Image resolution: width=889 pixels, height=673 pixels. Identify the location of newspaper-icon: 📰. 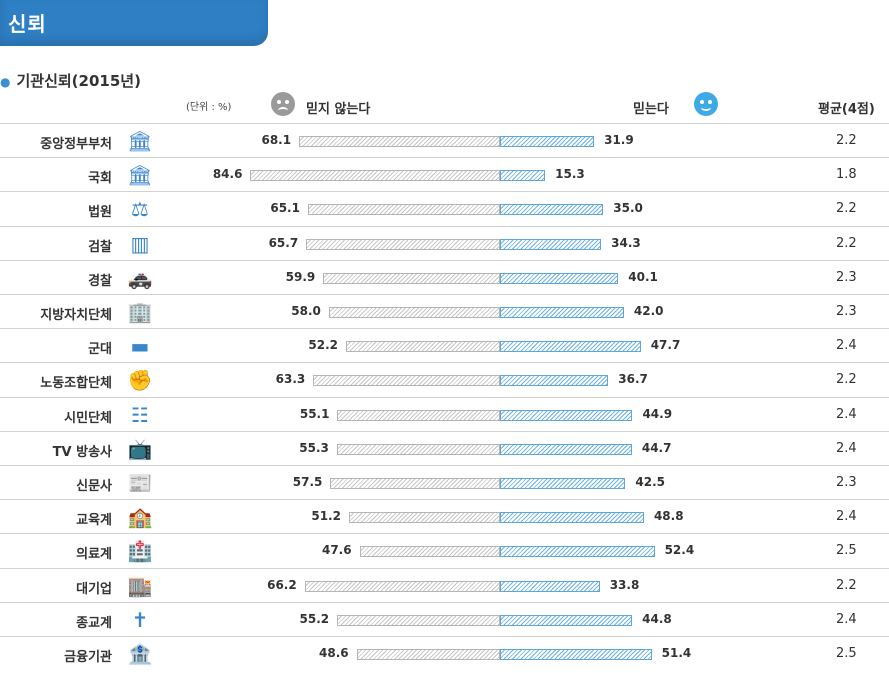
(140, 483).